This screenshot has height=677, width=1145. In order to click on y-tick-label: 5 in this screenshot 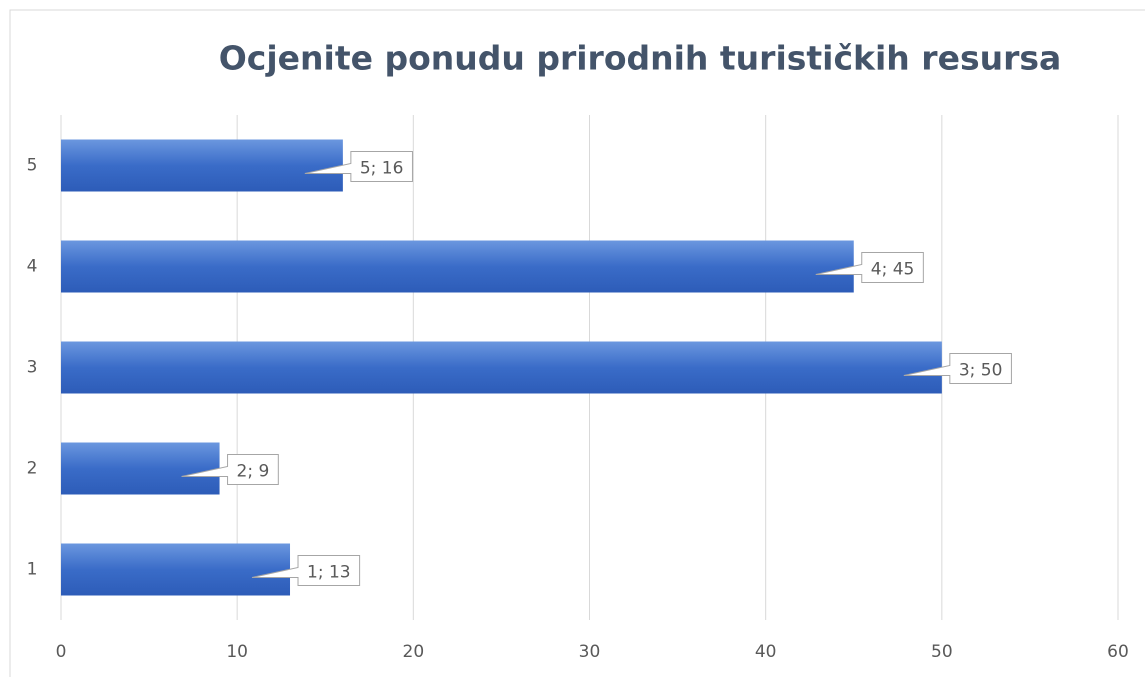, I will do `click(32, 166)`.